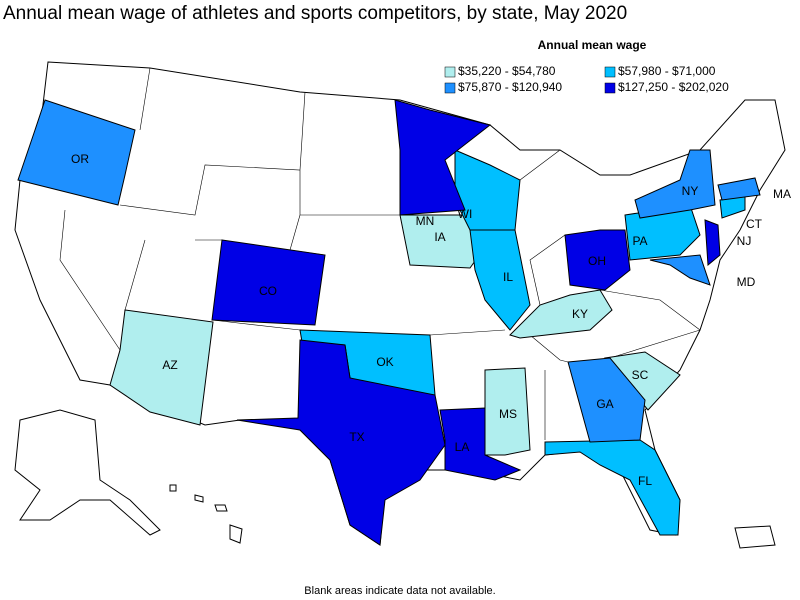  Describe the element at coordinates (746, 282) in the screenshot. I see `state-label: MD` at that location.